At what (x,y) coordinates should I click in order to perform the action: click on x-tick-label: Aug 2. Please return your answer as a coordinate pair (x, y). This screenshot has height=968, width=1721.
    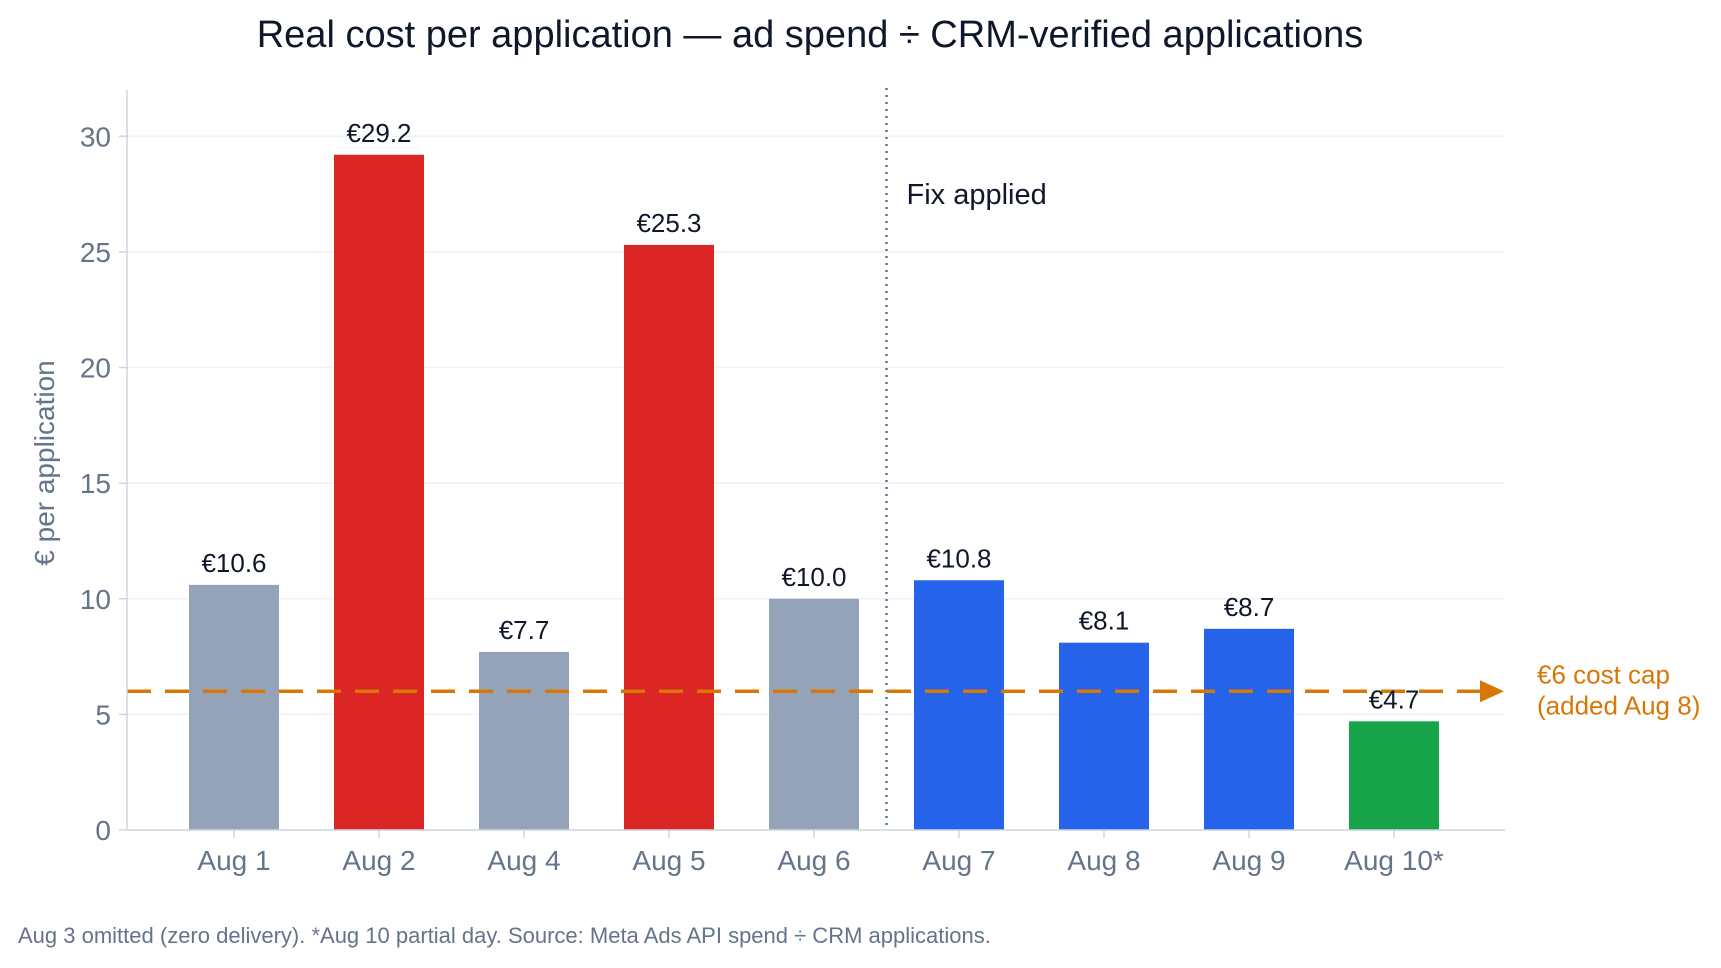
    Looking at the image, I should click on (378, 860).